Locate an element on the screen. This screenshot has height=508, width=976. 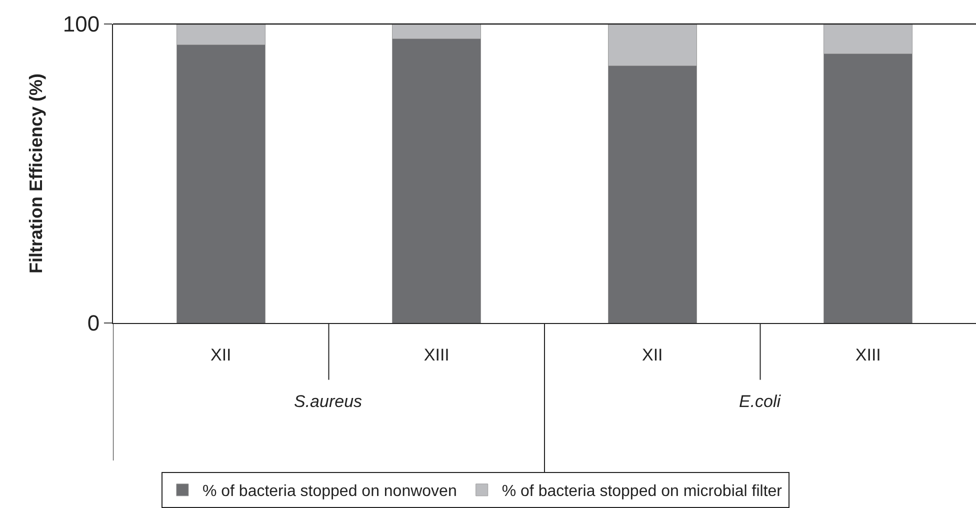
text: S.aureus is located at coordinates (328, 401).